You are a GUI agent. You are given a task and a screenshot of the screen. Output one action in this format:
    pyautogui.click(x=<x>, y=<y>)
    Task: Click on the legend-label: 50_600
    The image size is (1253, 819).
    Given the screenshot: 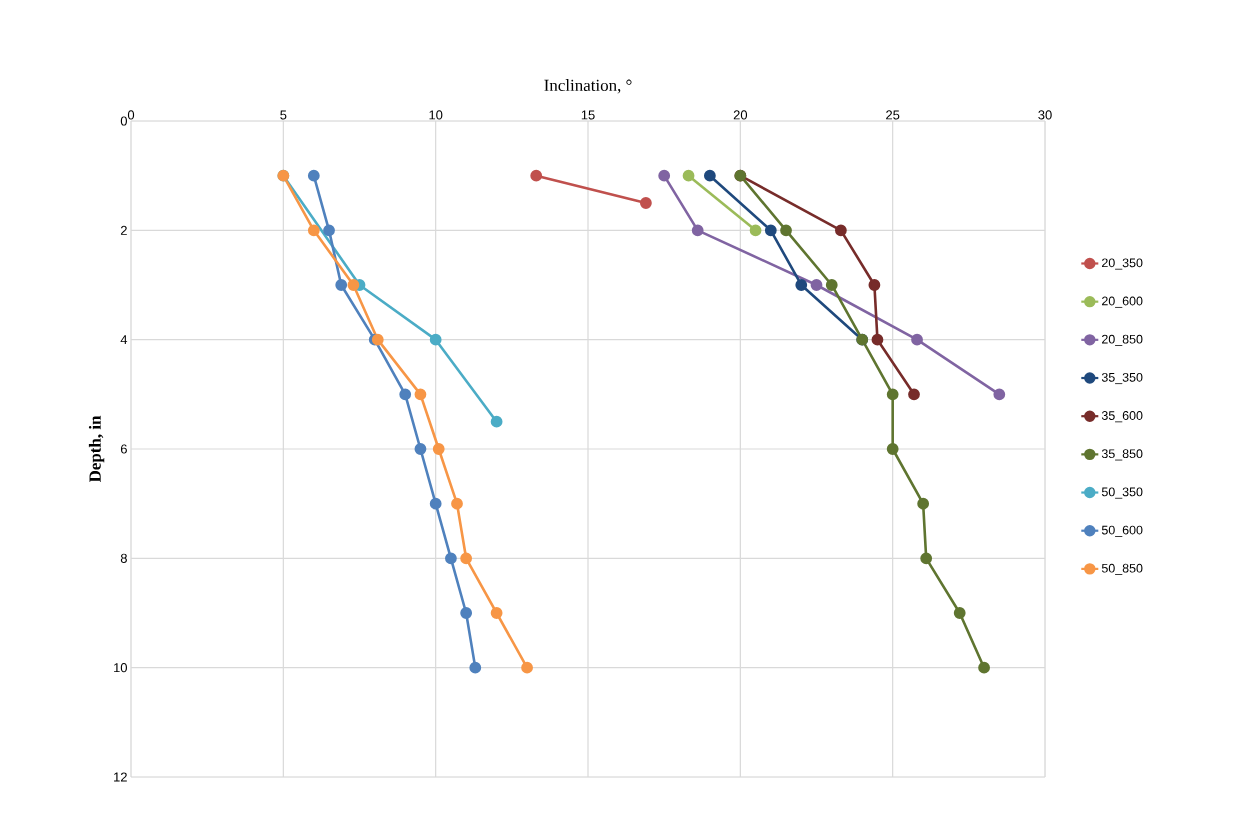 What is the action you would take?
    pyautogui.click(x=1122, y=531)
    